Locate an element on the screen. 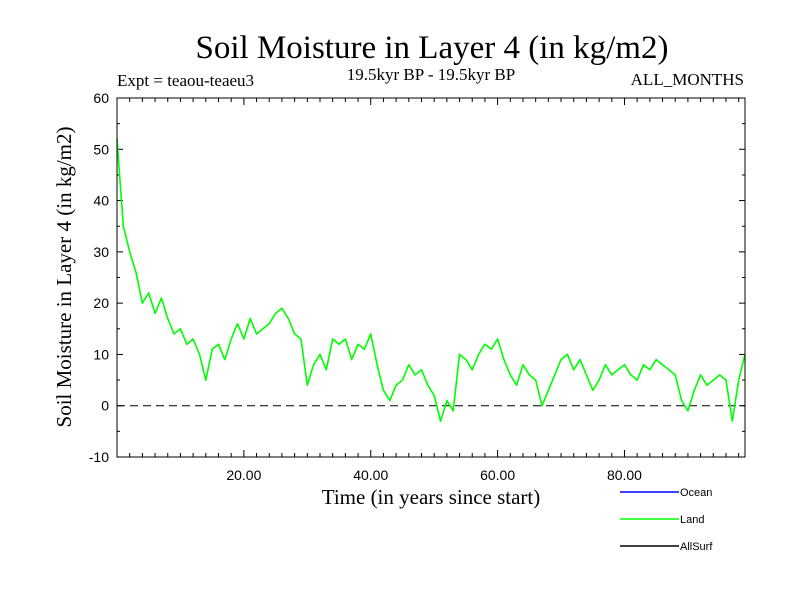 Image resolution: width=800 pixels, height=600 pixels. chart-subtitle-left: Expt = teaou-teaeu3 is located at coordinates (185, 80).